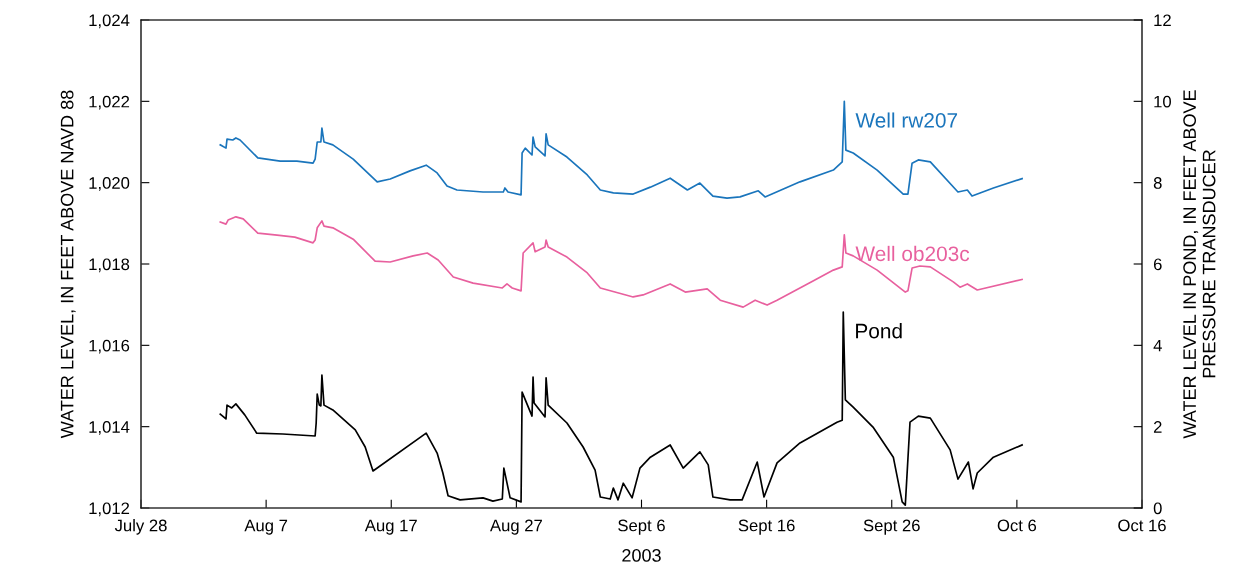 Image resolution: width=1243 pixels, height=578 pixels. I want to click on x-tick-label: Sept 26, so click(891, 527).